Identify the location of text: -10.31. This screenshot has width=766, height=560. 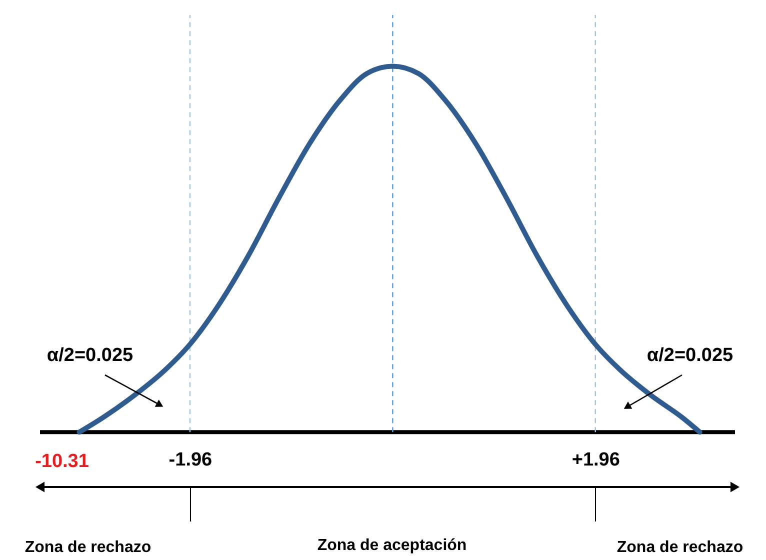
(62, 461).